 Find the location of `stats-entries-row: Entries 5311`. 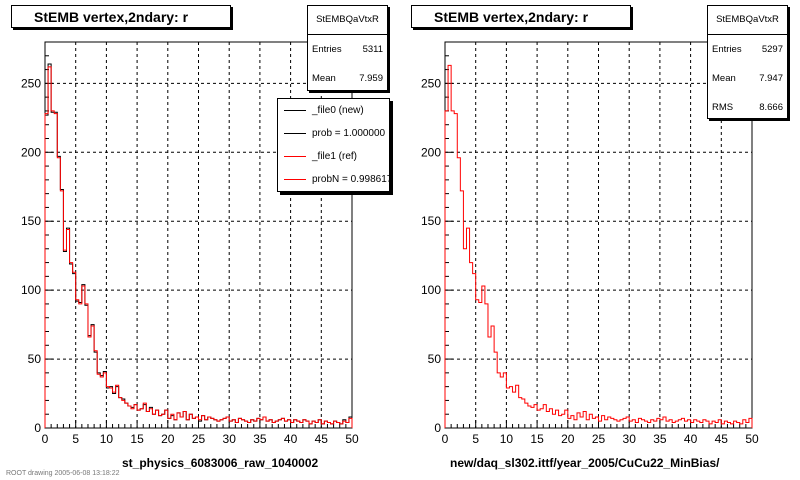

stats-entries-row: Entries 5311 is located at coordinates (347, 49).